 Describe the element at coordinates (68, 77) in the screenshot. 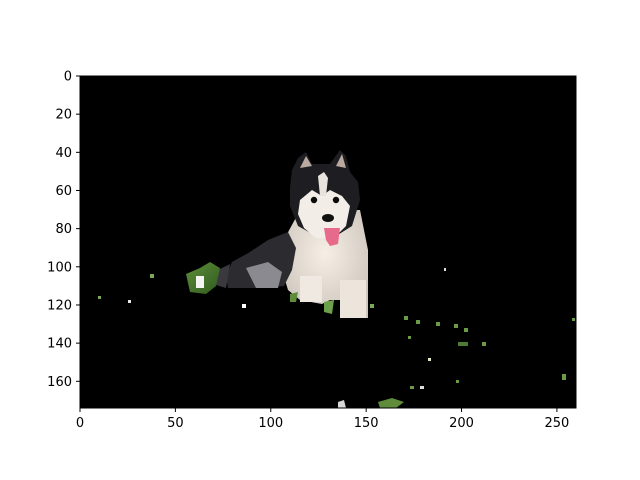

I see `y-tick-label: 0` at that location.